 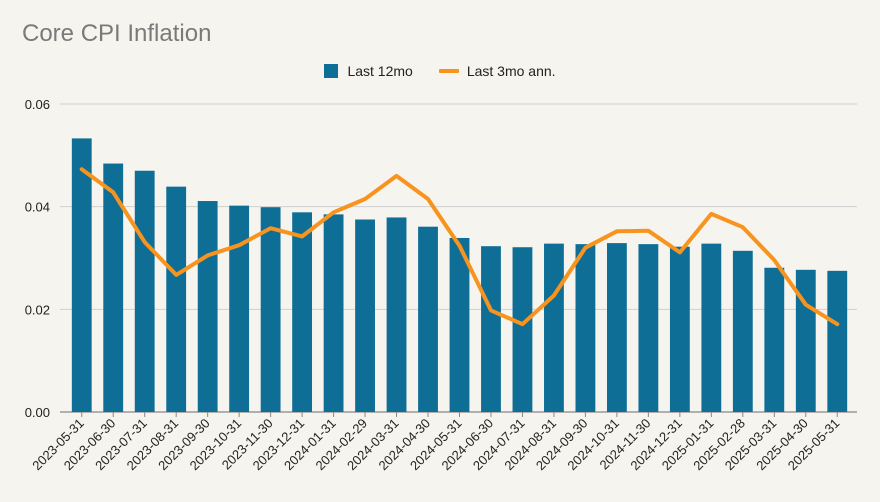 What do you see at coordinates (448, 71) in the screenshot?
I see `legend-swatch-line` at bounding box center [448, 71].